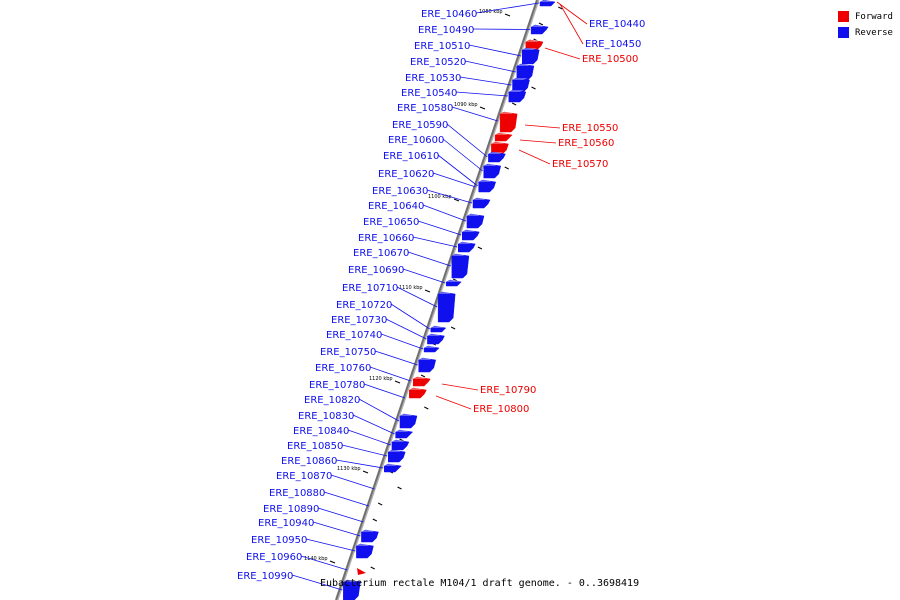 The width and height of the screenshot is (900, 600). Describe the element at coordinates (530, 49) in the screenshot. I see `reverse-gene-ERE_10510-highlight` at that location.